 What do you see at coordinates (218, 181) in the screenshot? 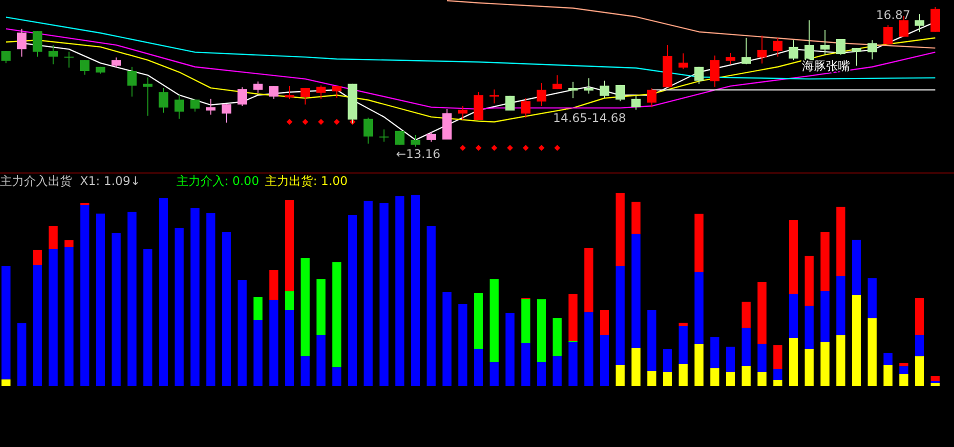
I see `annotation: 主力介入: 0.00` at bounding box center [218, 181].